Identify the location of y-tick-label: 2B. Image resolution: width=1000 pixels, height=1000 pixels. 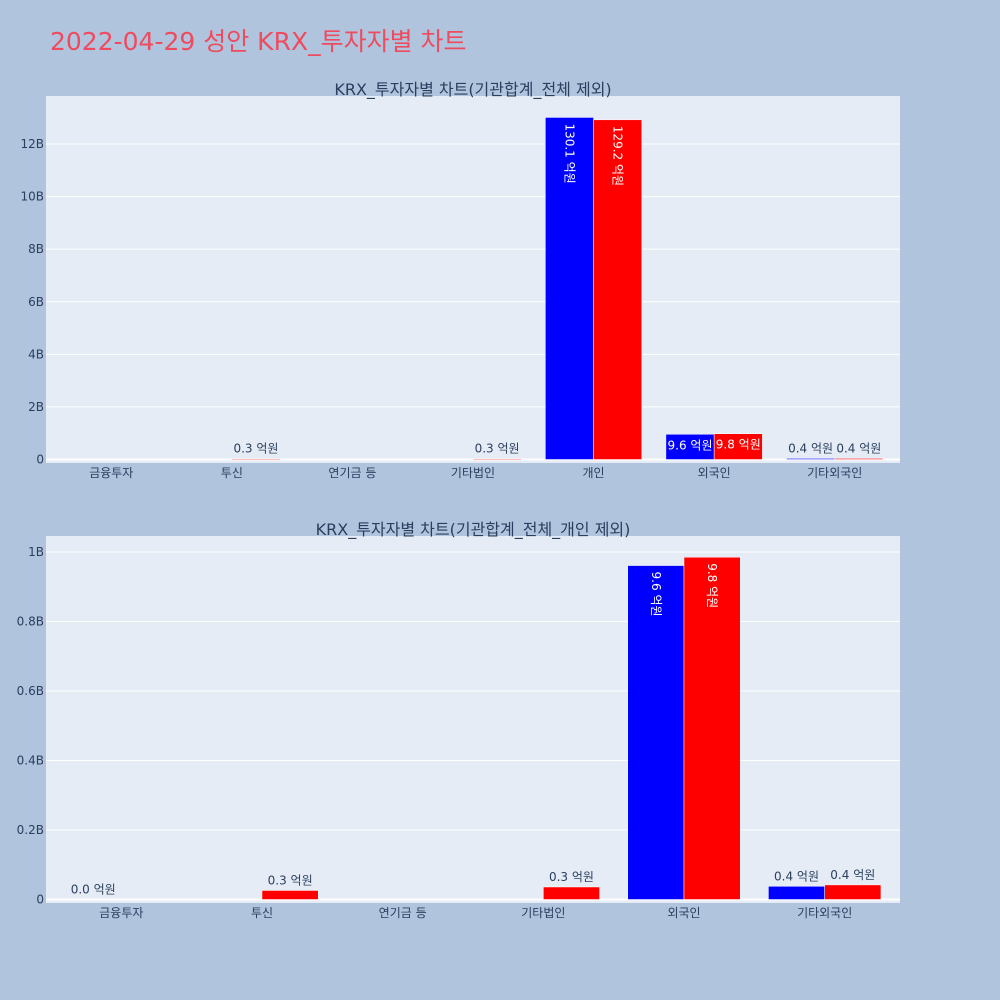
(36, 407).